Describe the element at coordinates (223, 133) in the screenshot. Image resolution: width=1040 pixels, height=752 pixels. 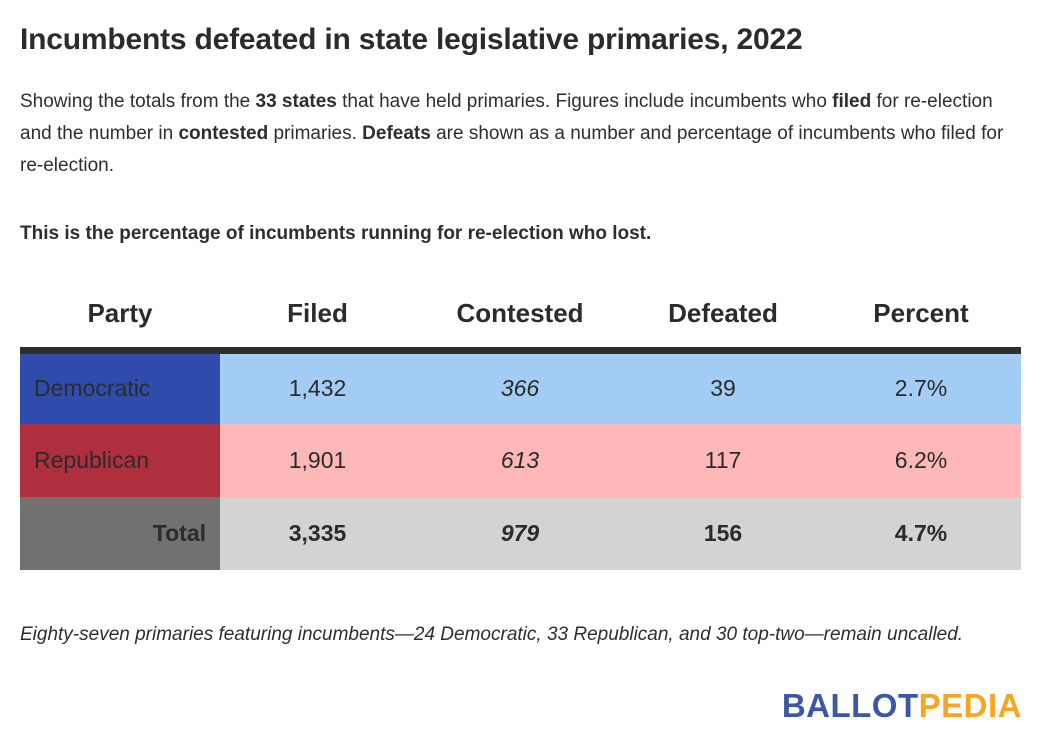
I see `intro-bold-contested: contested` at that location.